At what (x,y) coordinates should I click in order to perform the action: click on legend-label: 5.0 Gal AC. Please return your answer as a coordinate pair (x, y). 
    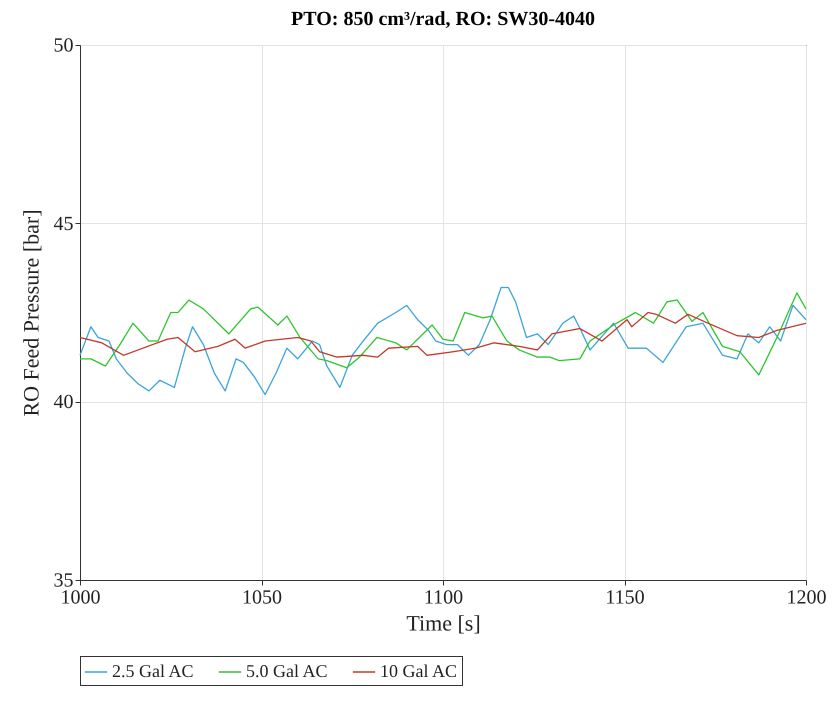
    Looking at the image, I should click on (287, 671).